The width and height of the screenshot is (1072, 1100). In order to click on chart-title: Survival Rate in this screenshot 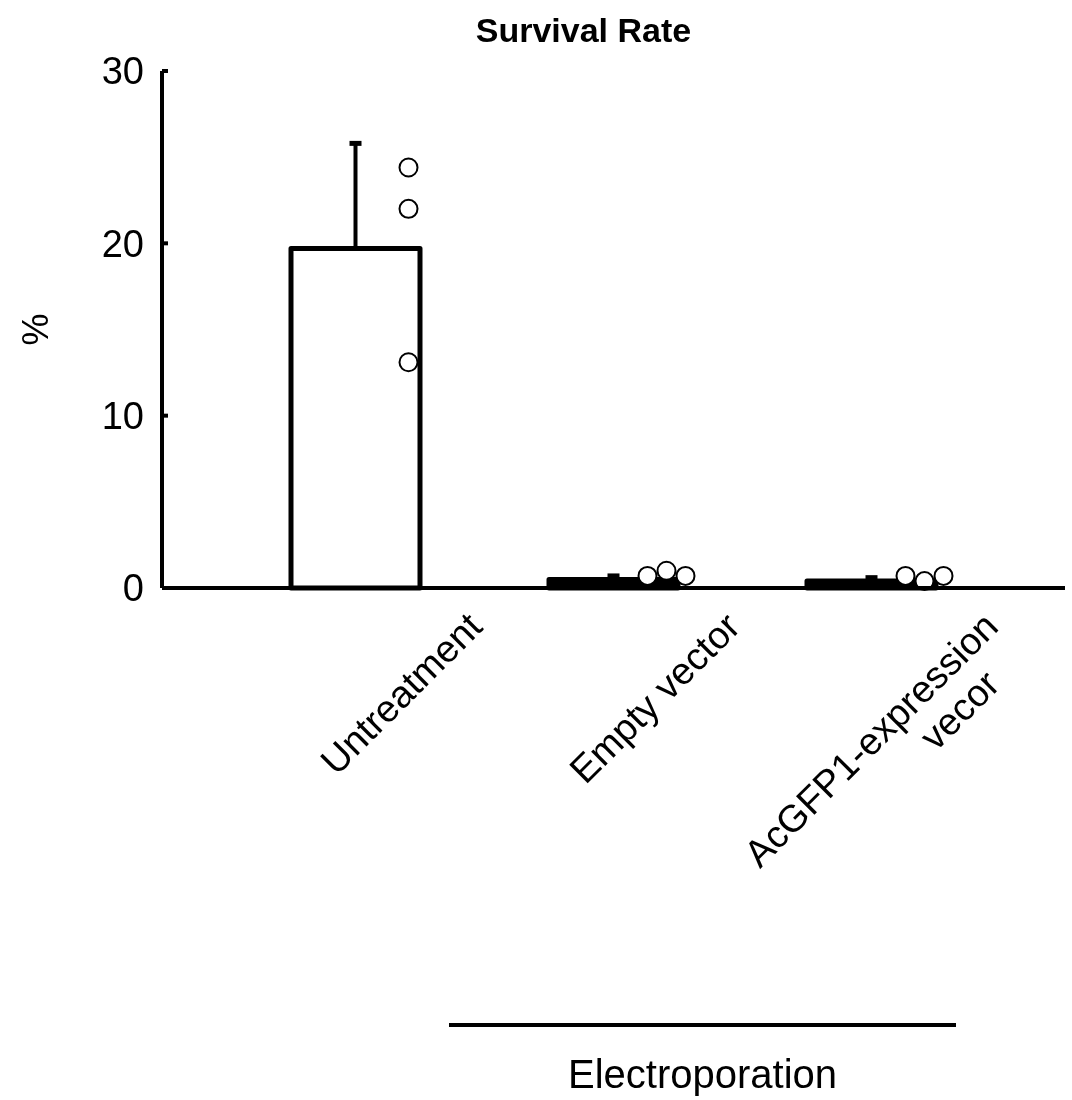, I will do `click(583, 30)`.